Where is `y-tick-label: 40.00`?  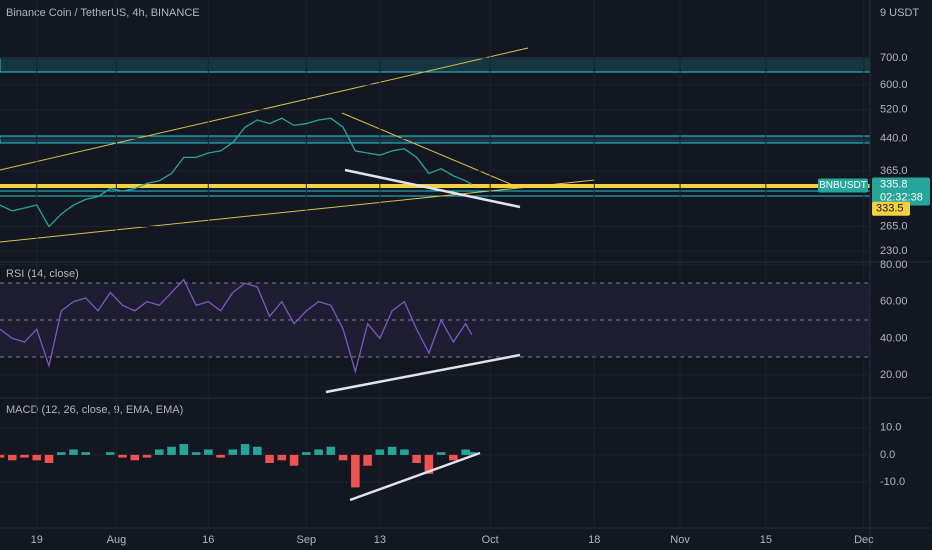 y-tick-label: 40.00 is located at coordinates (894, 338).